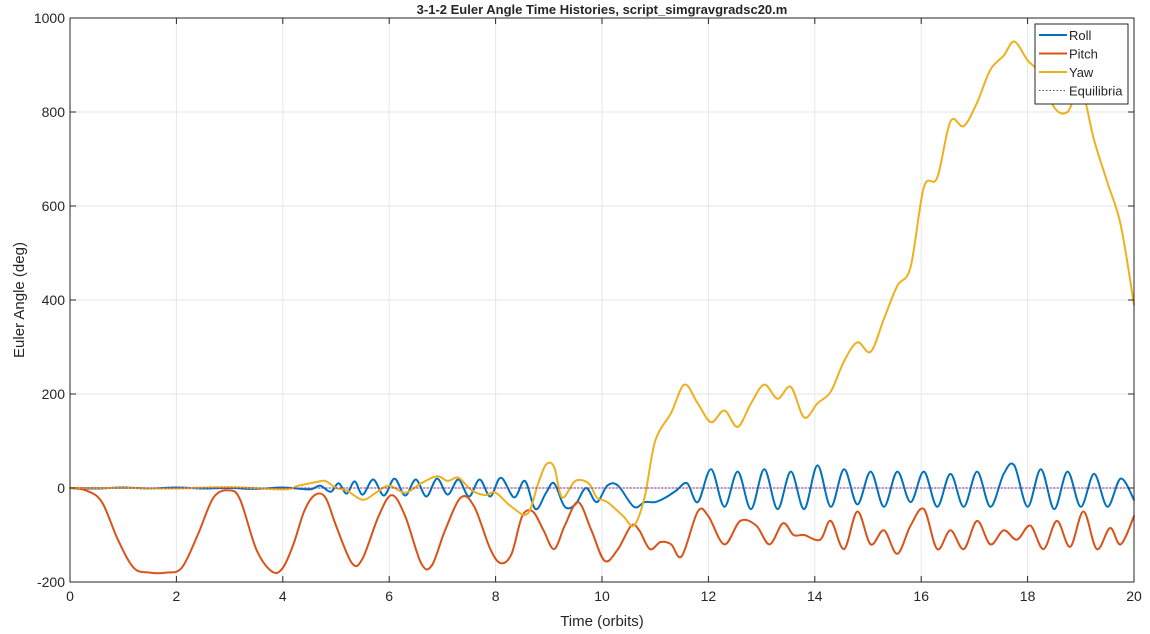 The width and height of the screenshot is (1150, 634). What do you see at coordinates (496, 596) in the screenshot?
I see `x-tick-label: 8` at bounding box center [496, 596].